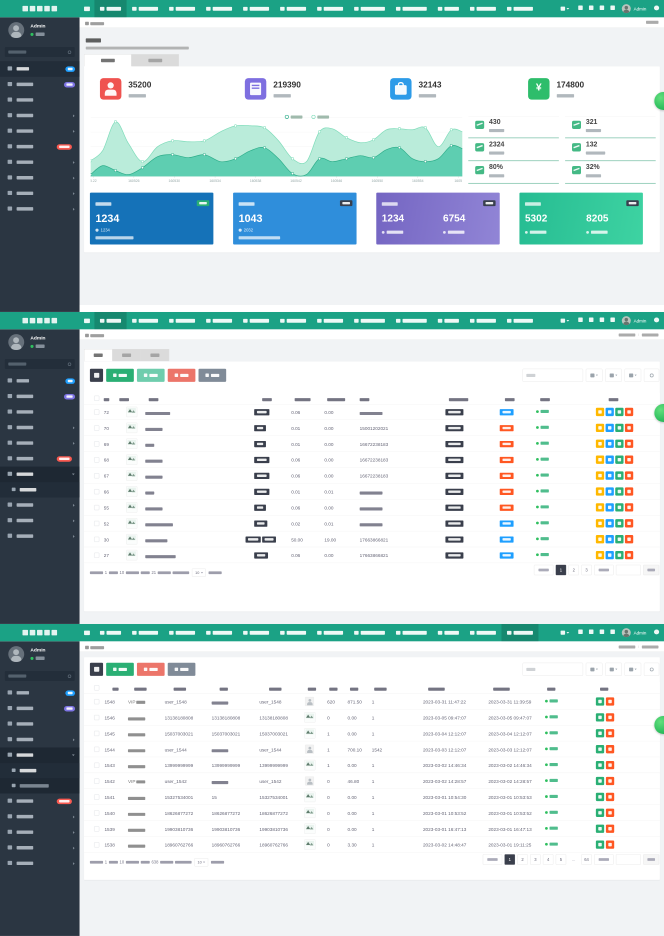  What do you see at coordinates (215, 181) in the screenshot?
I see `svg-text: 160534` at bounding box center [215, 181].